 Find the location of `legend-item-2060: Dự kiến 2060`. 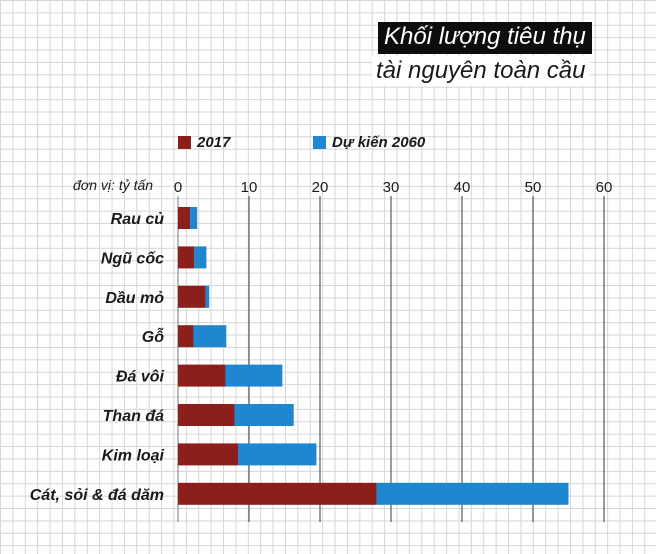

legend-item-2060: Dự kiến 2060 is located at coordinates (369, 142).